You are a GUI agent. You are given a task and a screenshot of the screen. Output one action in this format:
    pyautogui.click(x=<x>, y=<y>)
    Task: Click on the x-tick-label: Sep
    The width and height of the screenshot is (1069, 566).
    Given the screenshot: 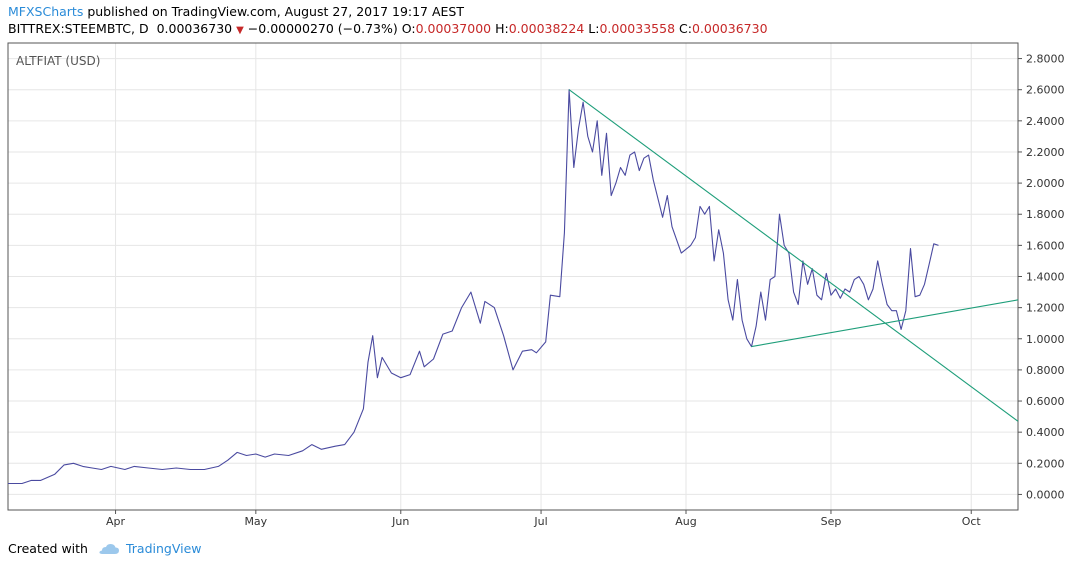 What is the action you would take?
    pyautogui.click(x=831, y=521)
    